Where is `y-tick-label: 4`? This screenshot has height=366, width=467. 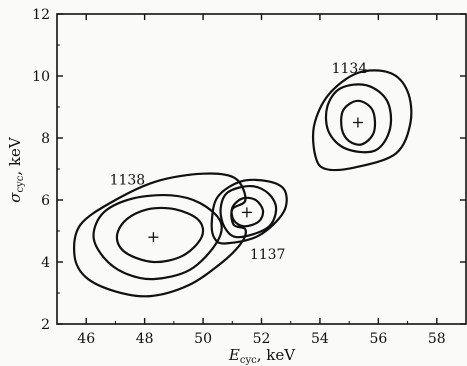 y-tick-label: 4 is located at coordinates (45, 263).